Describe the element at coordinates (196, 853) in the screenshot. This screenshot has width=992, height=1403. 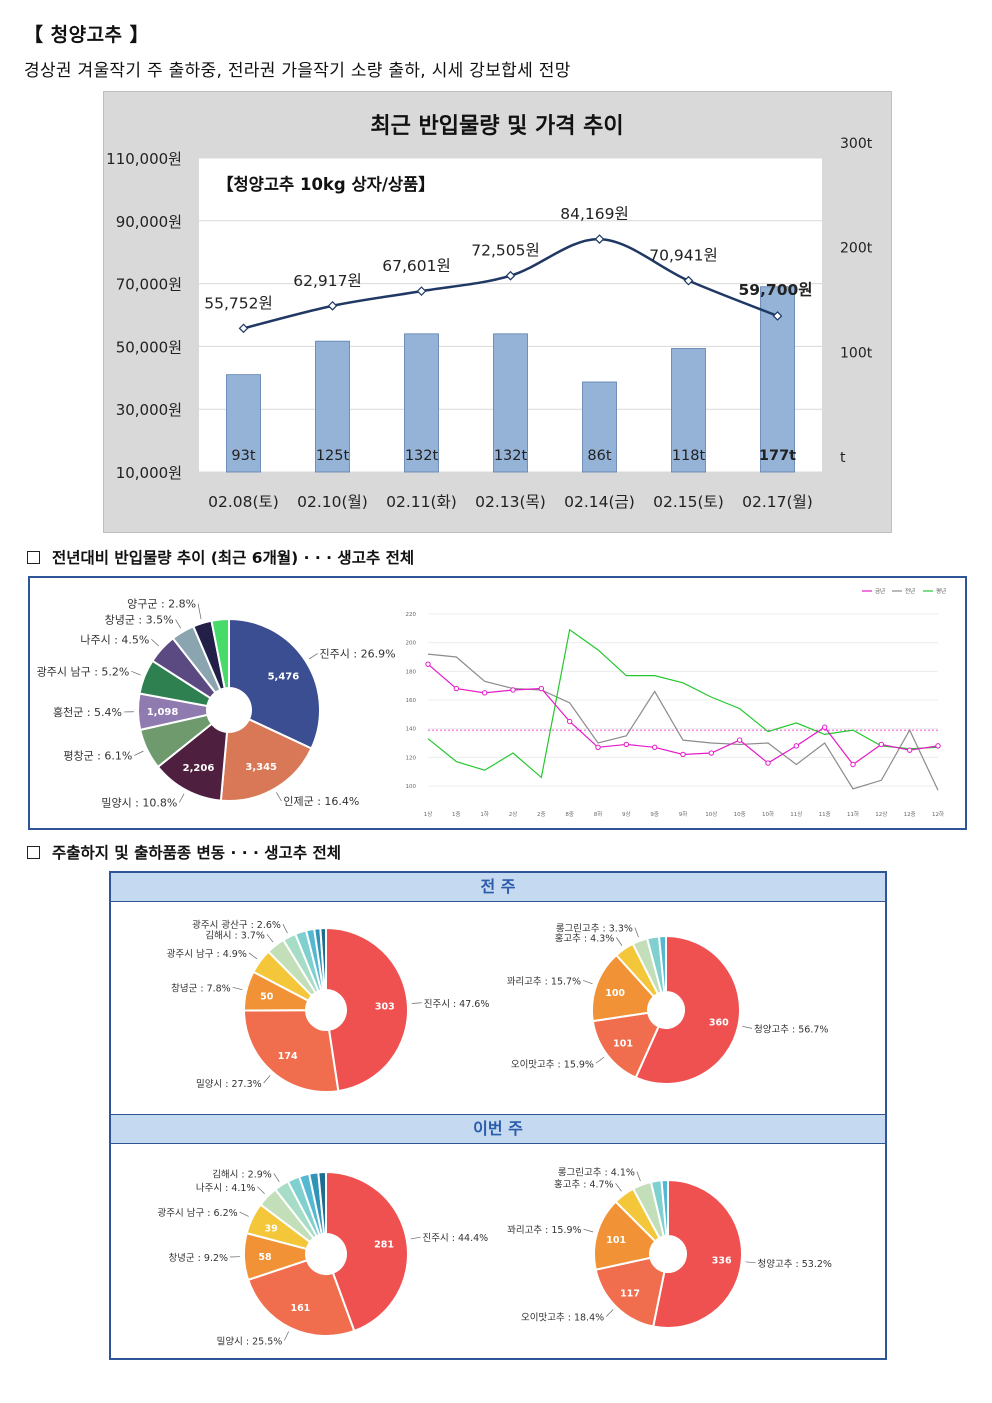
I see `section-origin-variety-title: 주출하지 및 출하품종 변동 · · · 생고추 전체` at that location.